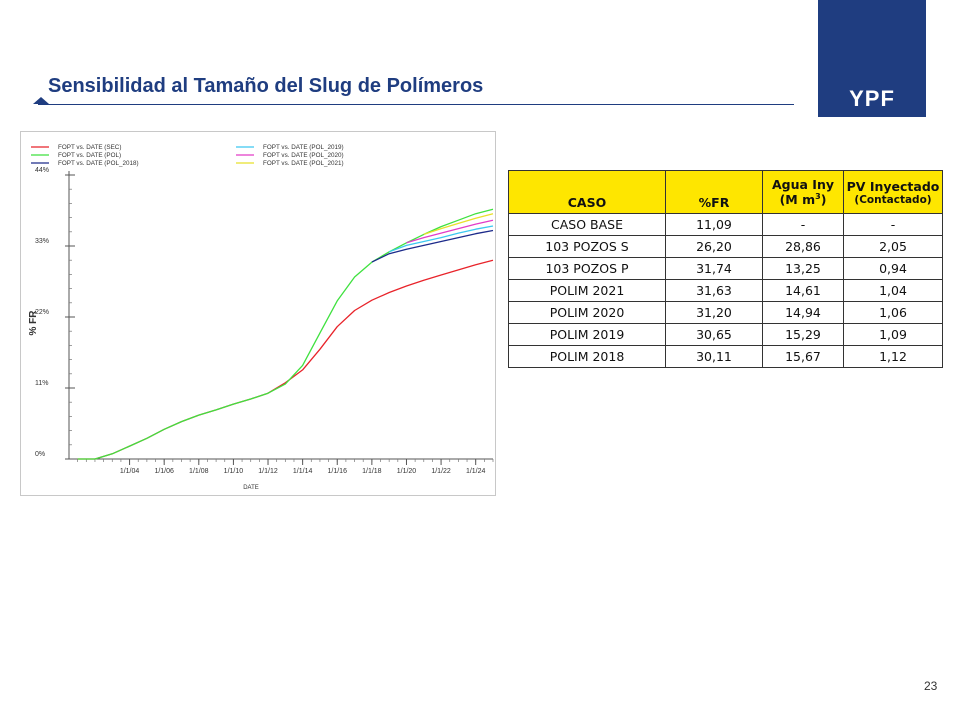  What do you see at coordinates (872, 98) in the screenshot?
I see `logo-text: YPF` at bounding box center [872, 98].